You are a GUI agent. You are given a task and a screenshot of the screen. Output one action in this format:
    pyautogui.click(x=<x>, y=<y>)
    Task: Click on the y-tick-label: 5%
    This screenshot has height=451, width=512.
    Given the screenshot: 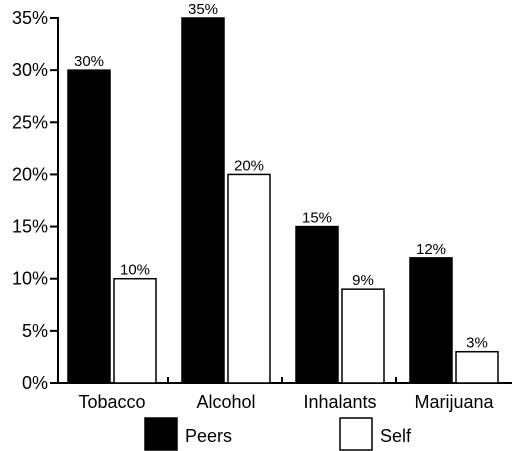 What is the action you would take?
    pyautogui.click(x=35, y=331)
    